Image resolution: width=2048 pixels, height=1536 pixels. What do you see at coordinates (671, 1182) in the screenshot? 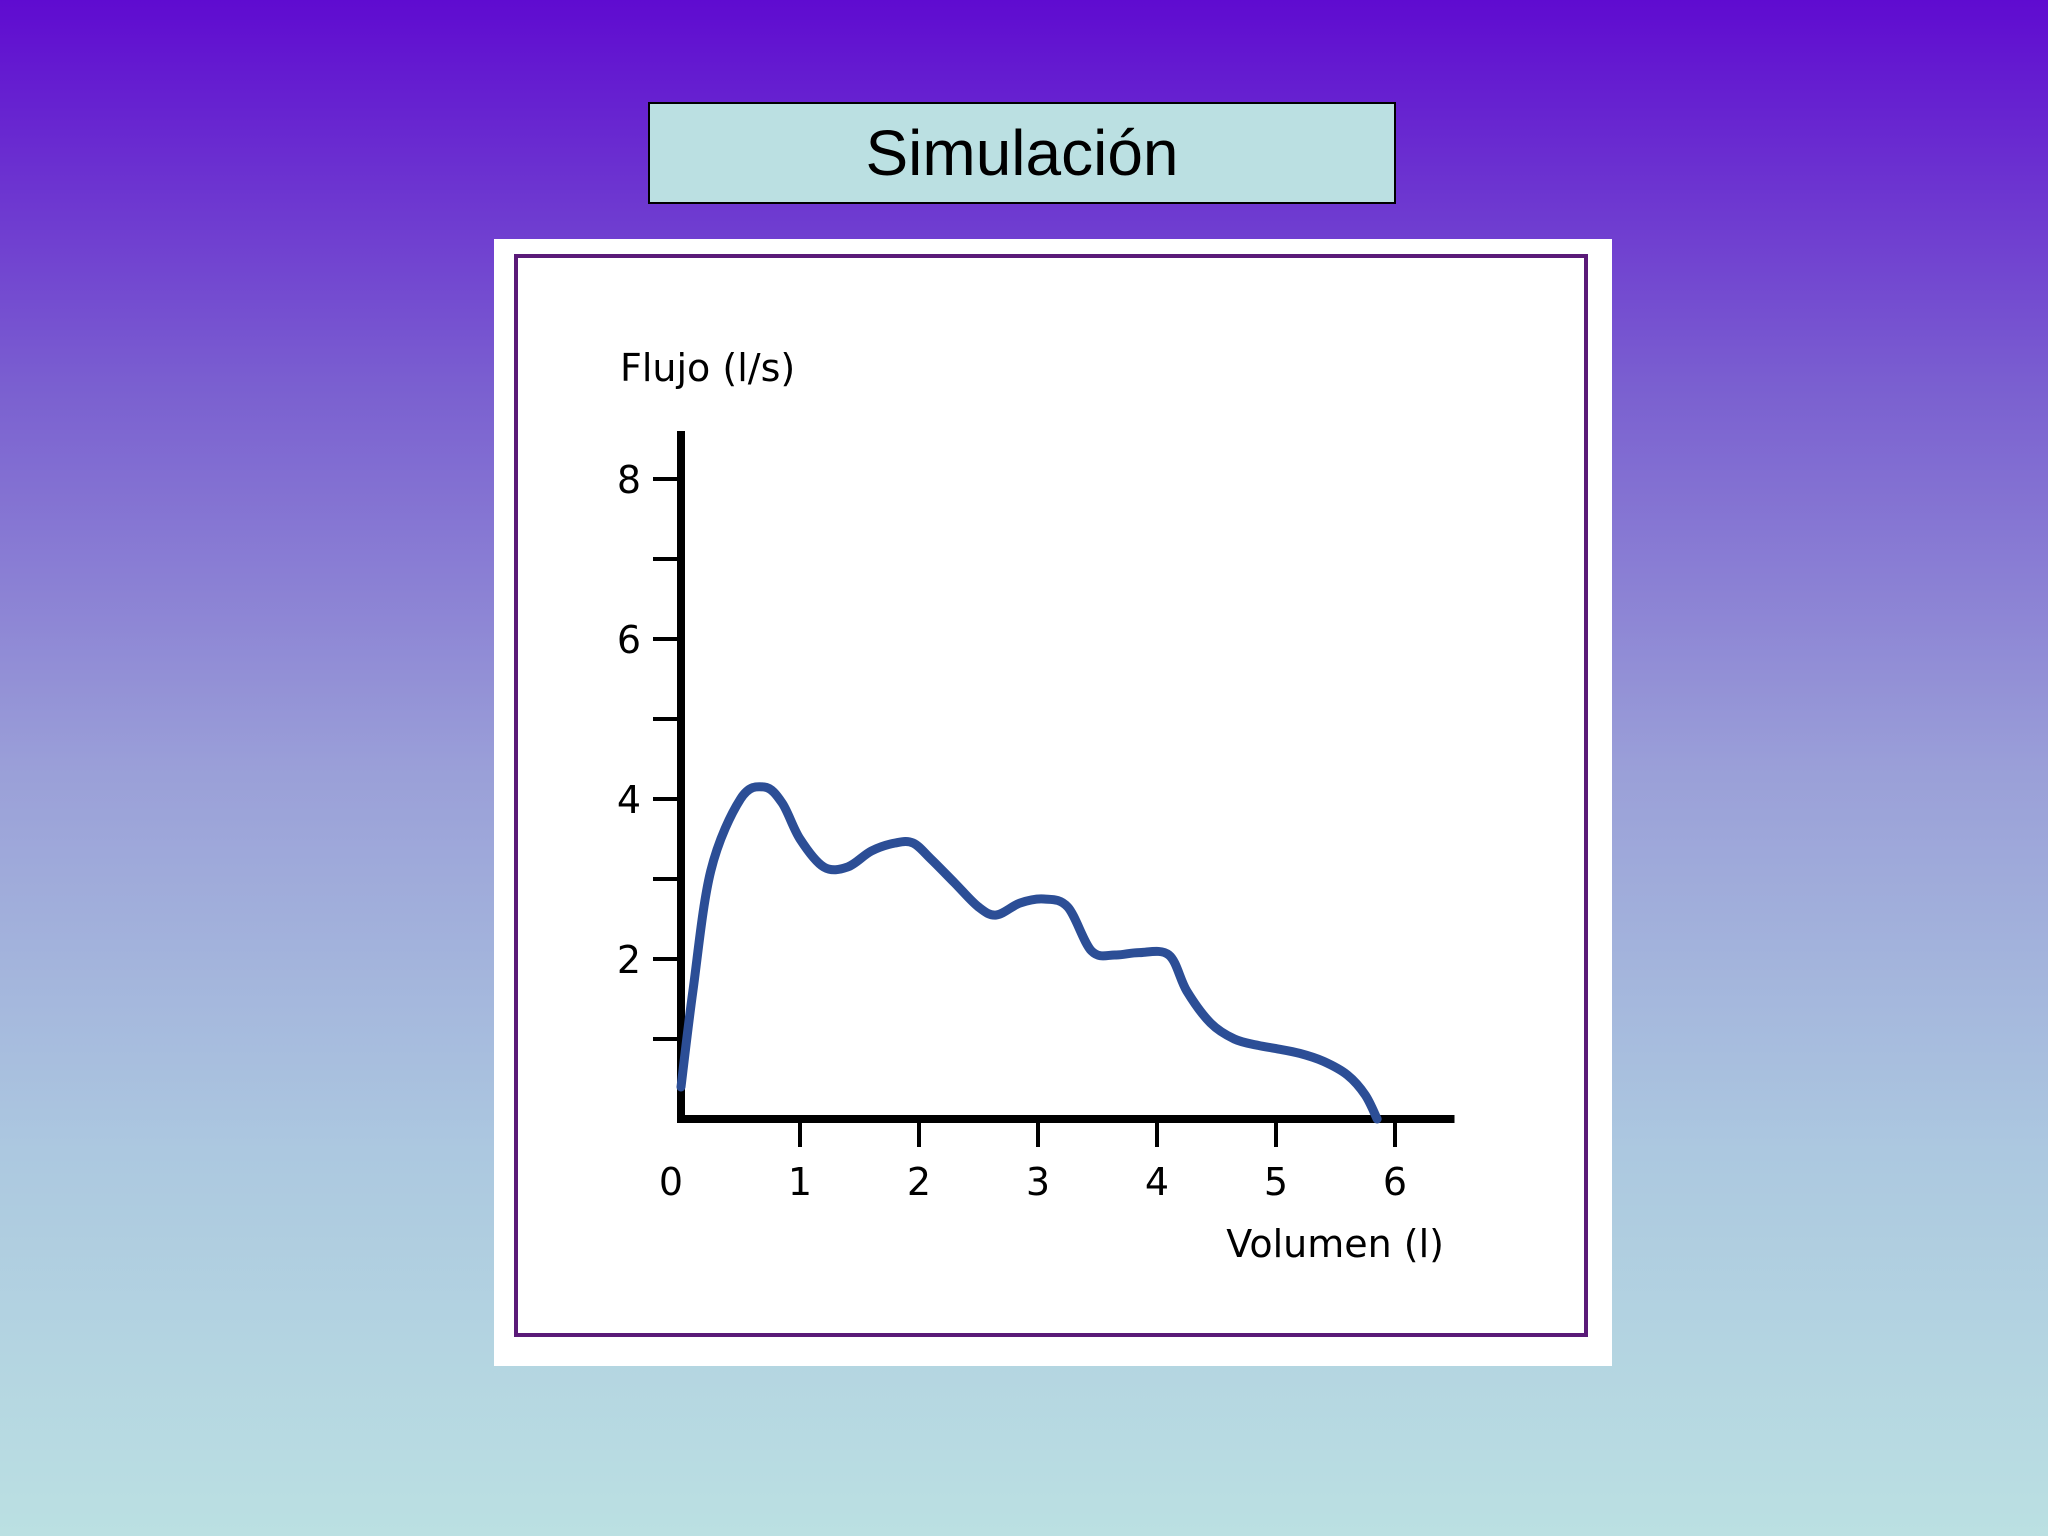
I see `x-tick-label-0: 0` at bounding box center [671, 1182].